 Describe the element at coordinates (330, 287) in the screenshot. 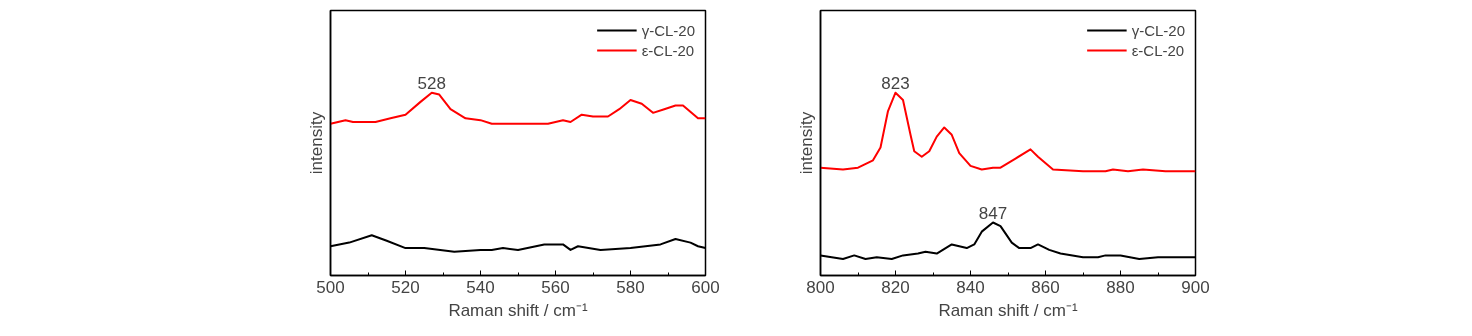

I see `x-tick-label: 500` at that location.